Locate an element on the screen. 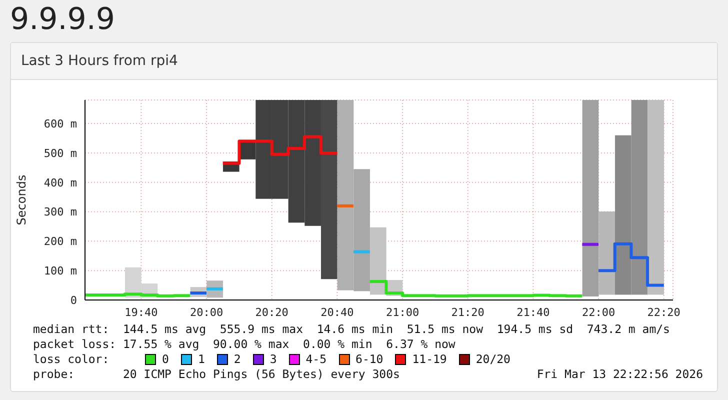 The image size is (728, 400). x-tick-label: 21:00 is located at coordinates (403, 312).